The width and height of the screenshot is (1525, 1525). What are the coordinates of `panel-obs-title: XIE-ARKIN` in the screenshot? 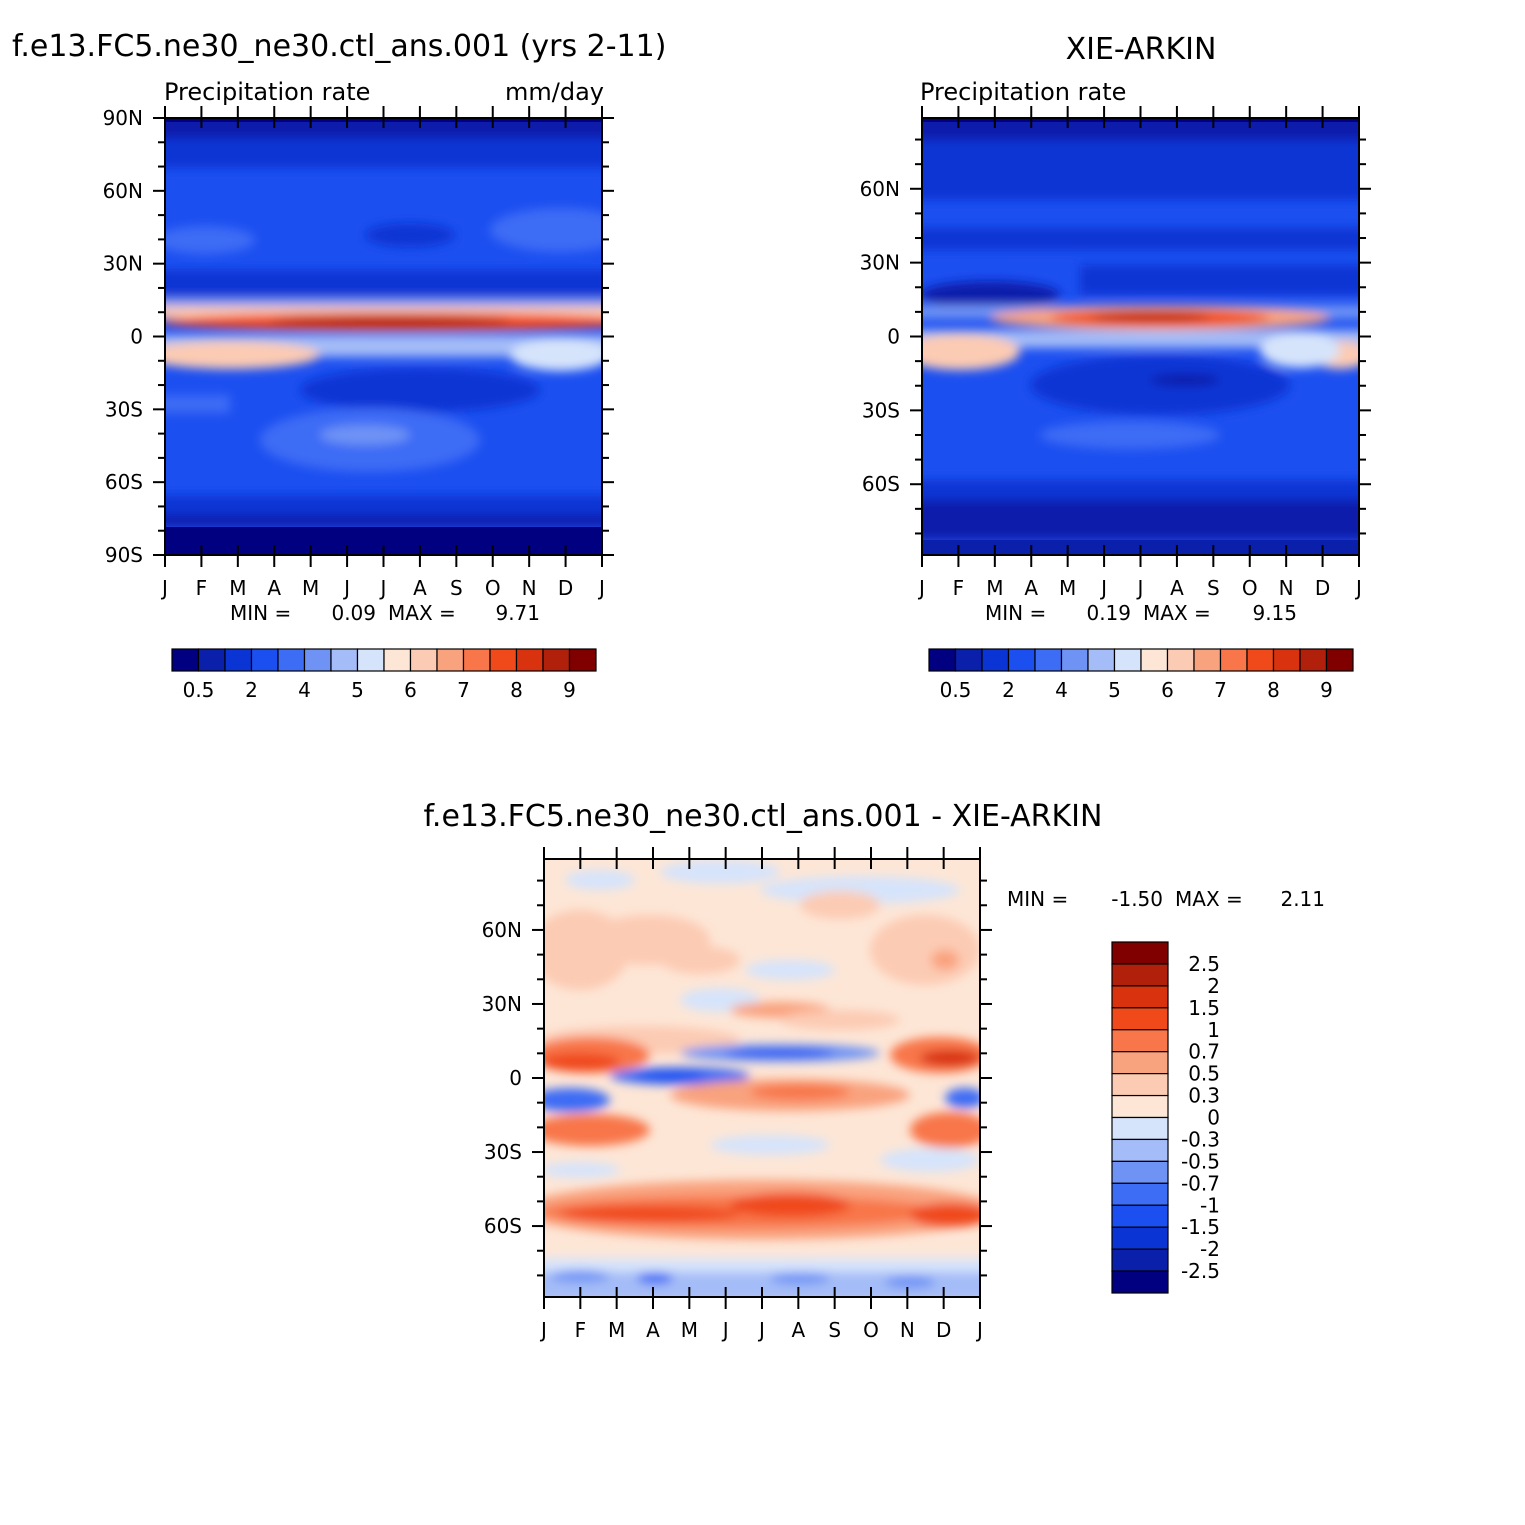 It's located at (1141, 49).